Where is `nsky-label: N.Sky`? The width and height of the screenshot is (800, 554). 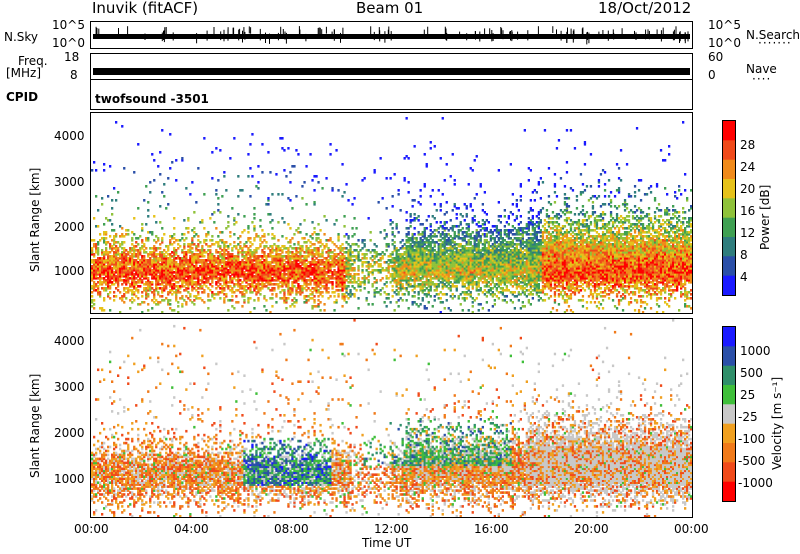
nsky-label: N.Sky is located at coordinates (21, 37).